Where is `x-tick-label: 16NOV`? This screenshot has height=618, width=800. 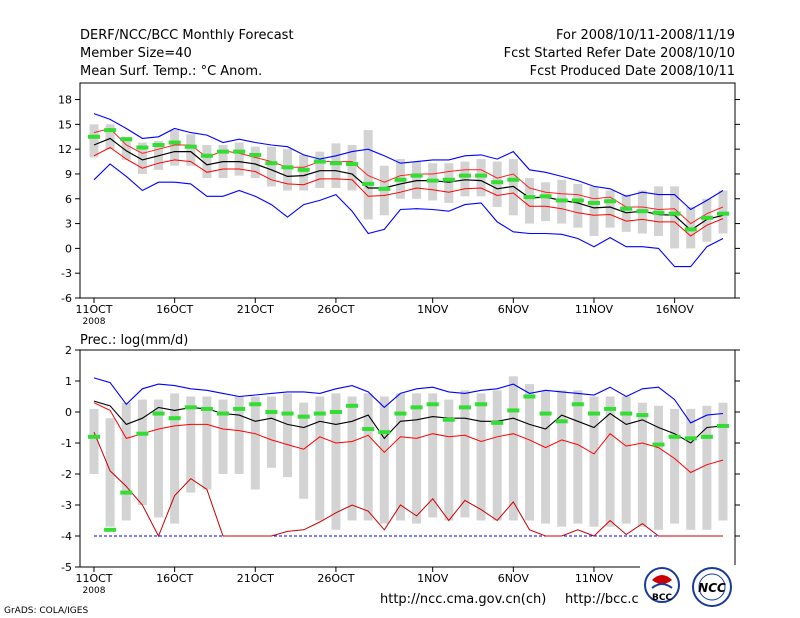
x-tick-label: 16NOV is located at coordinates (675, 309).